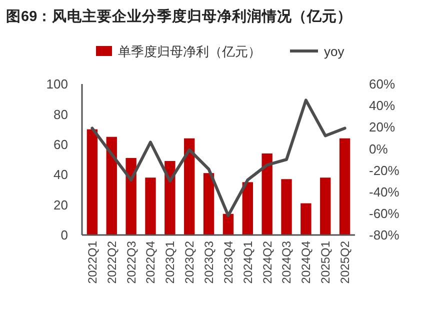 Image resolution: width=427 pixels, height=332 pixels. Describe the element at coordinates (151, 262) in the screenshot. I see `x-tick-label: 2022Q4` at that location.